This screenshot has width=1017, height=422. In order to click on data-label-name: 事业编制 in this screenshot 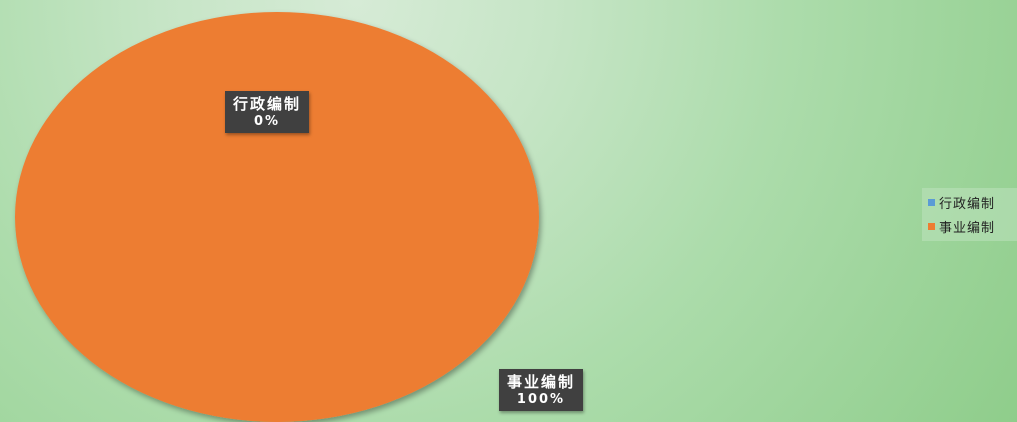, I will do `click(541, 382)`.